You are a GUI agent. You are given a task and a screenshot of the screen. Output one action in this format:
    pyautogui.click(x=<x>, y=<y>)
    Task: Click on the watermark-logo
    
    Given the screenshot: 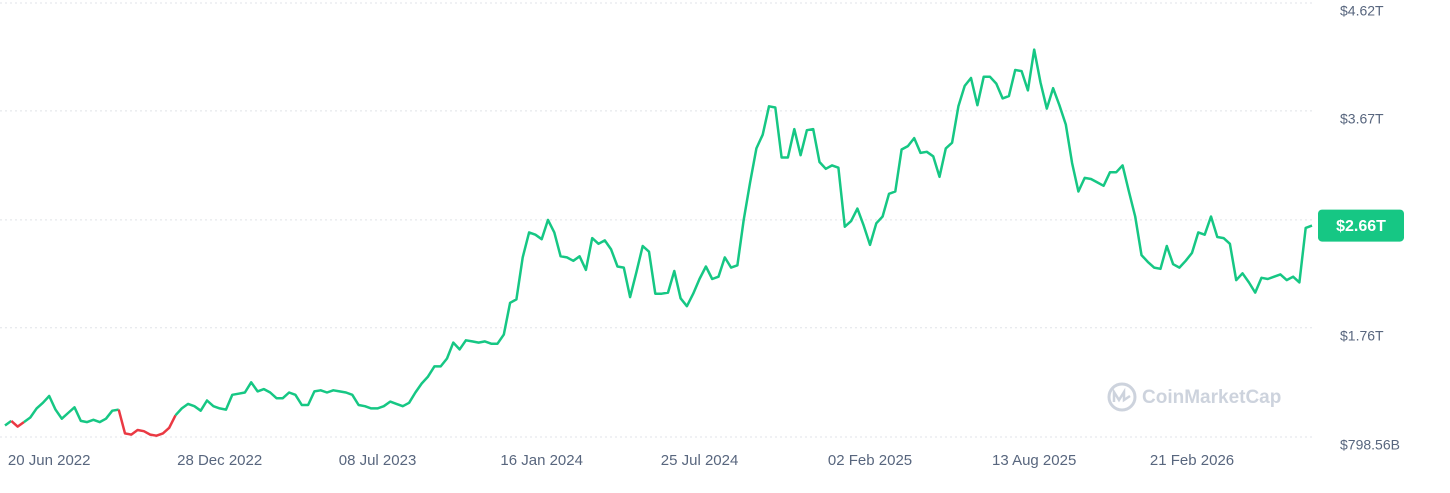 What is the action you would take?
    pyautogui.click(x=1122, y=397)
    